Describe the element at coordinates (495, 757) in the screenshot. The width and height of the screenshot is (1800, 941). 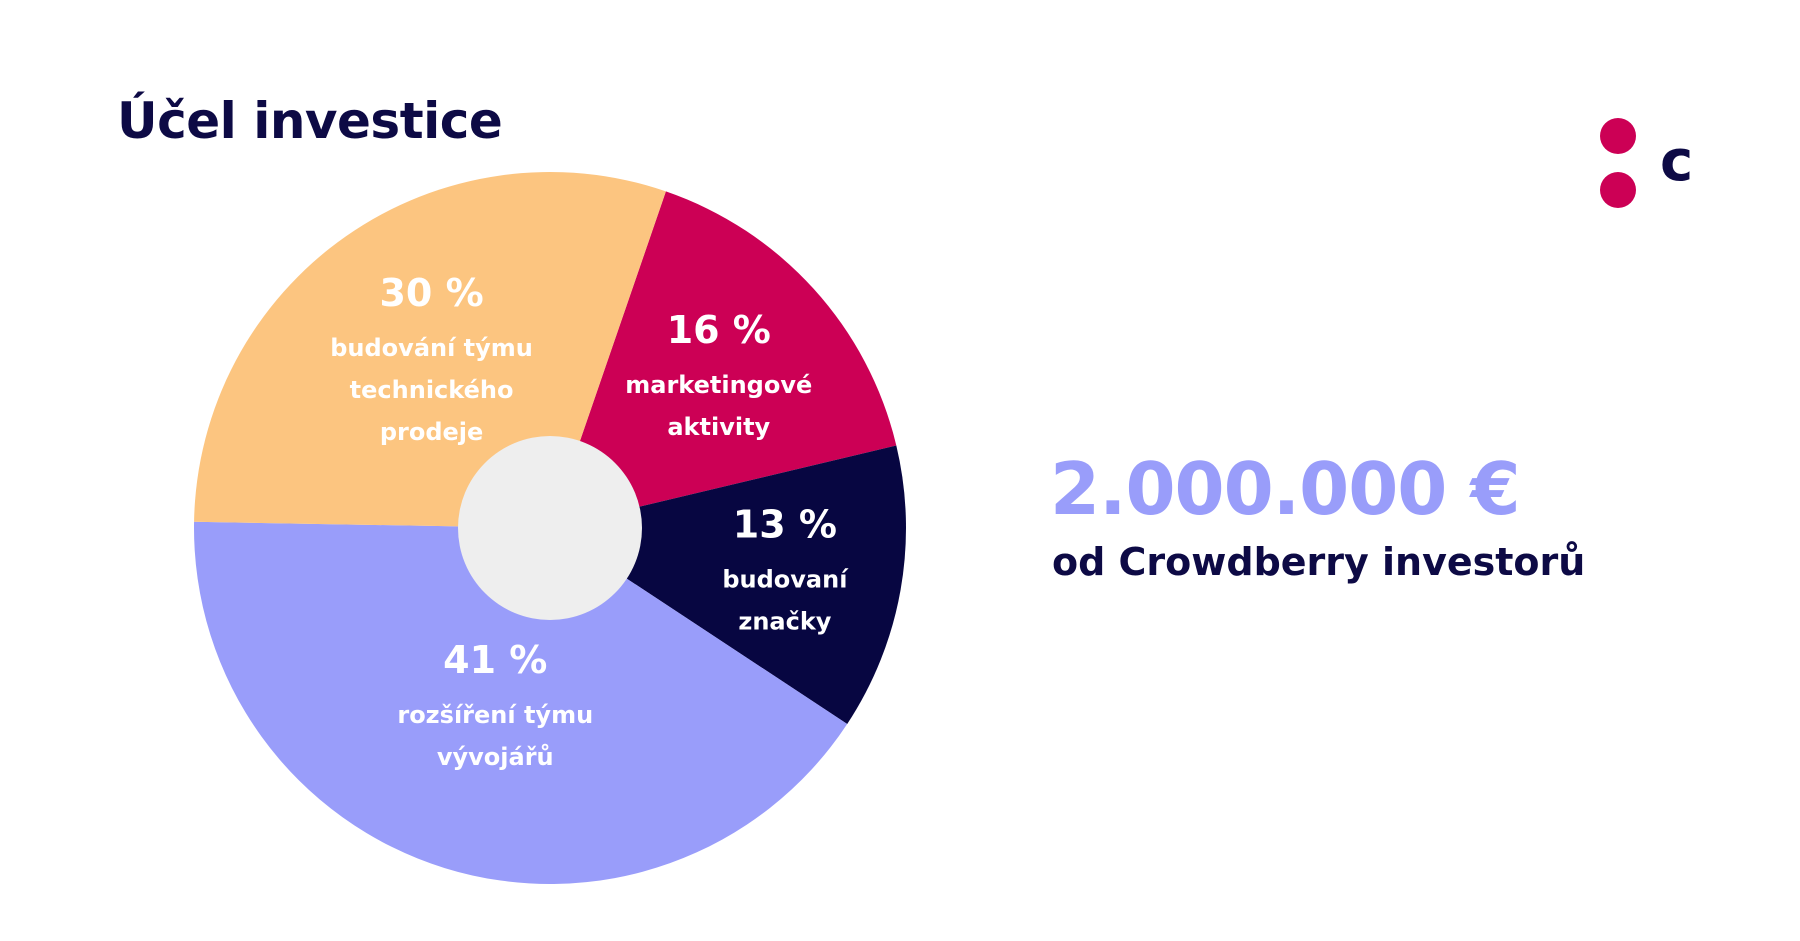
I see `slice-category-label: vývojářů` at that location.